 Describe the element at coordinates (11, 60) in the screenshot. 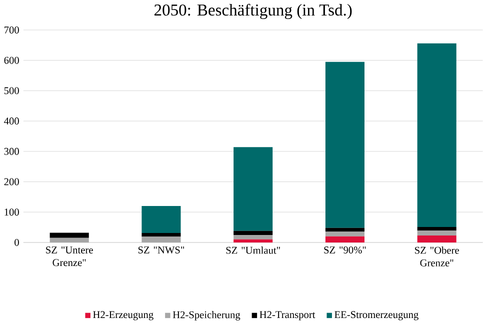

I see `y-tick-label: 600` at that location.